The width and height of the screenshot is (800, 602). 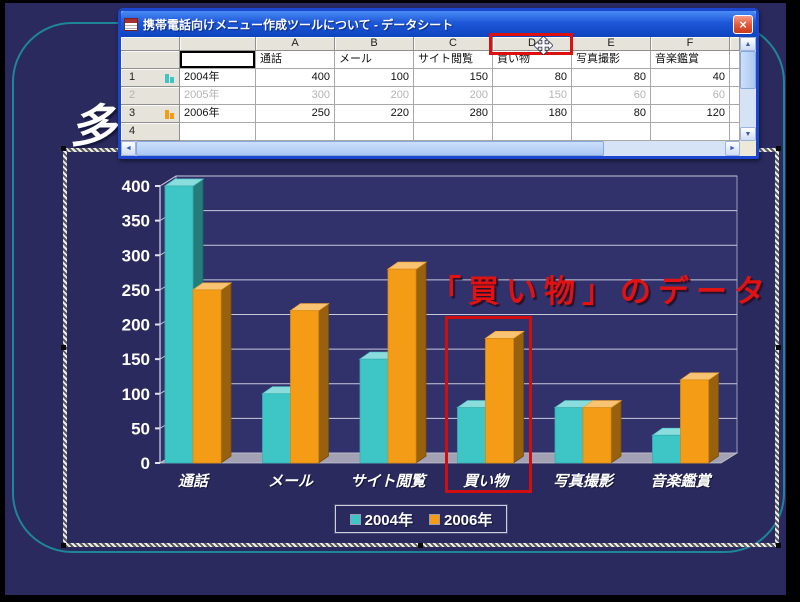 What do you see at coordinates (150, 60) in the screenshot?
I see `row-header-blank` at bounding box center [150, 60].